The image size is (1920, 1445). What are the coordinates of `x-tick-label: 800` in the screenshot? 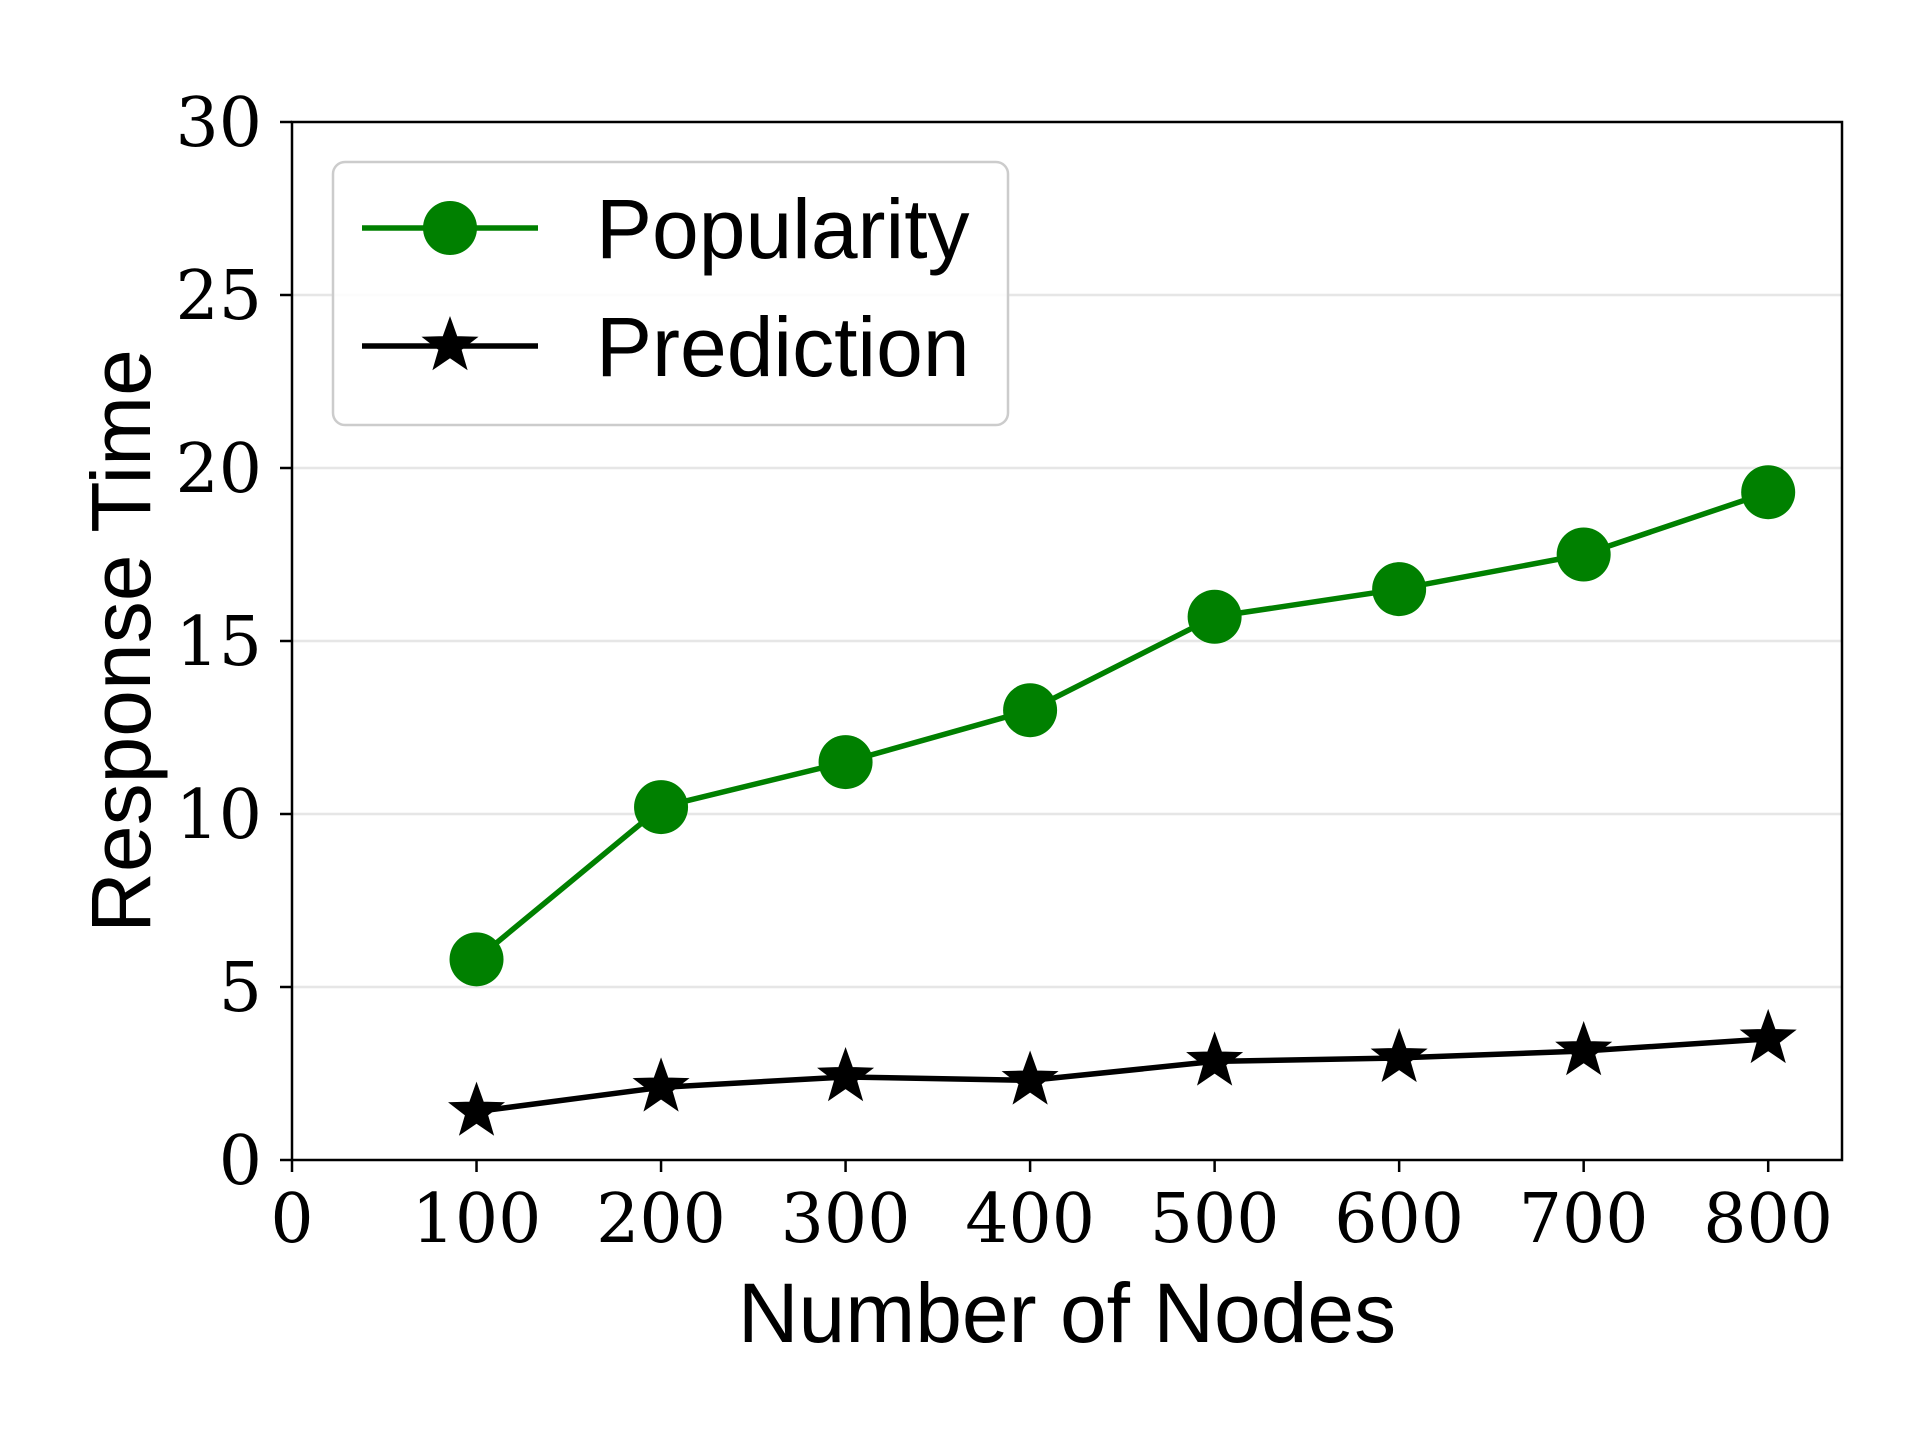 It's located at (1768, 1219).